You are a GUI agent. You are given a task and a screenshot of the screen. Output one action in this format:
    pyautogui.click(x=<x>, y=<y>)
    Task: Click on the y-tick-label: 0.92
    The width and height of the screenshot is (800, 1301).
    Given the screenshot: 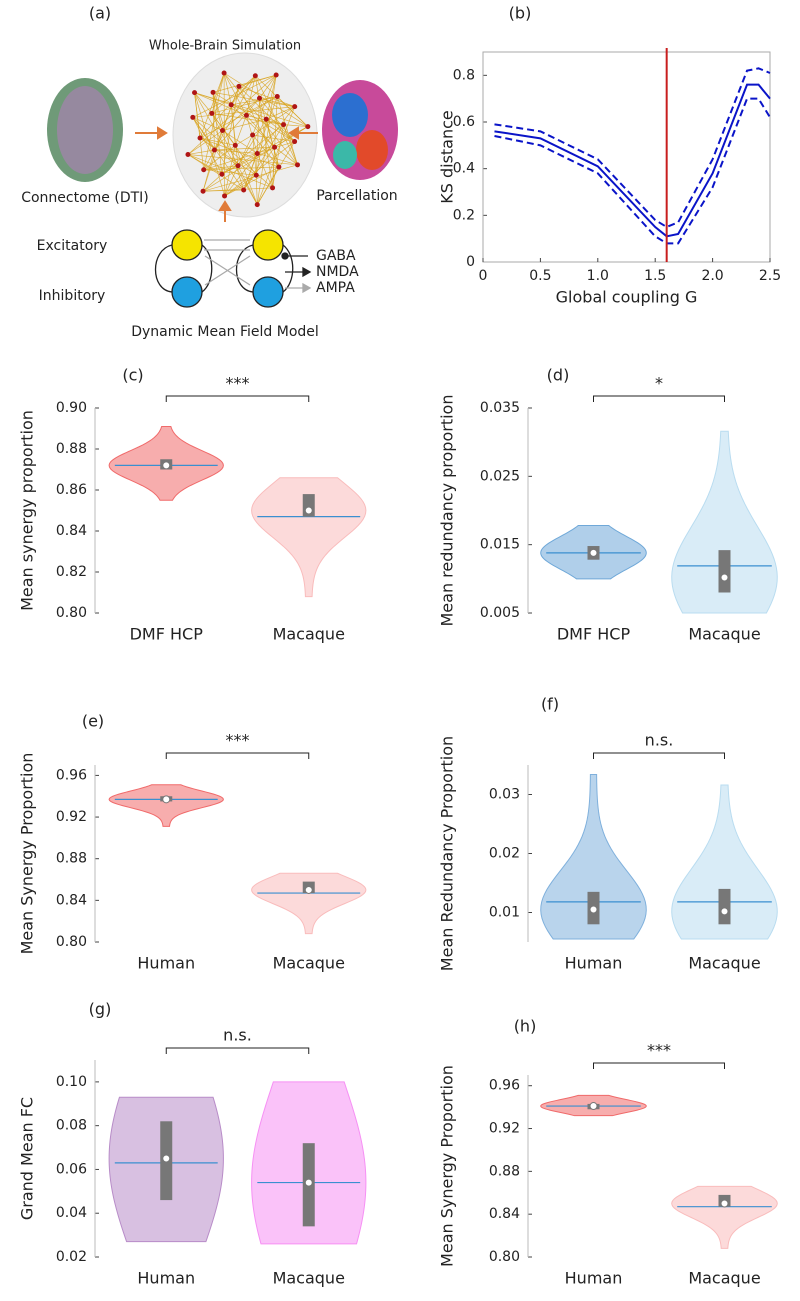 What is the action you would take?
    pyautogui.click(x=504, y=1129)
    